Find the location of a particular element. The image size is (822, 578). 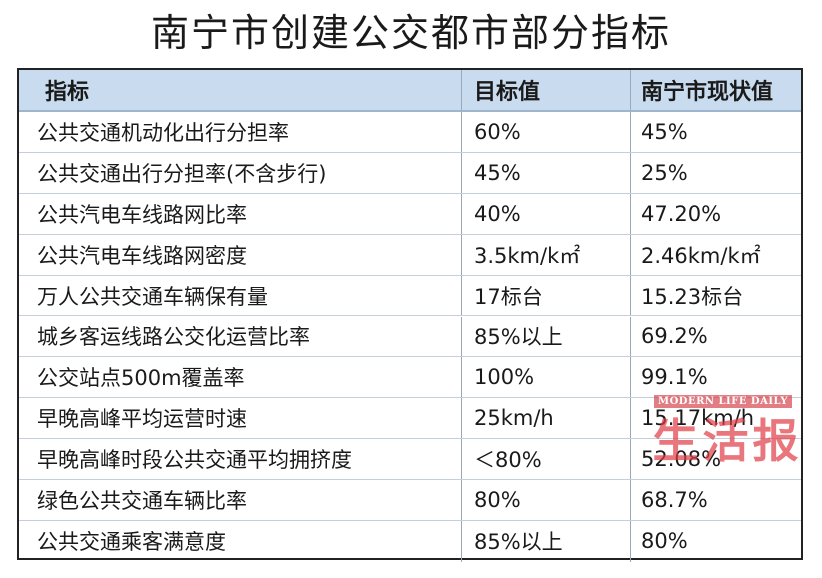

table-row: 绿色公共交通车辆比率 80% 68.7% is located at coordinates (410, 500).